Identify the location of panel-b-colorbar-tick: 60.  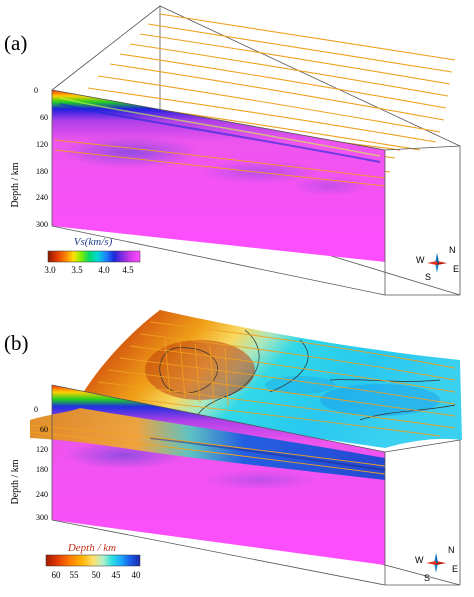
(57, 575).